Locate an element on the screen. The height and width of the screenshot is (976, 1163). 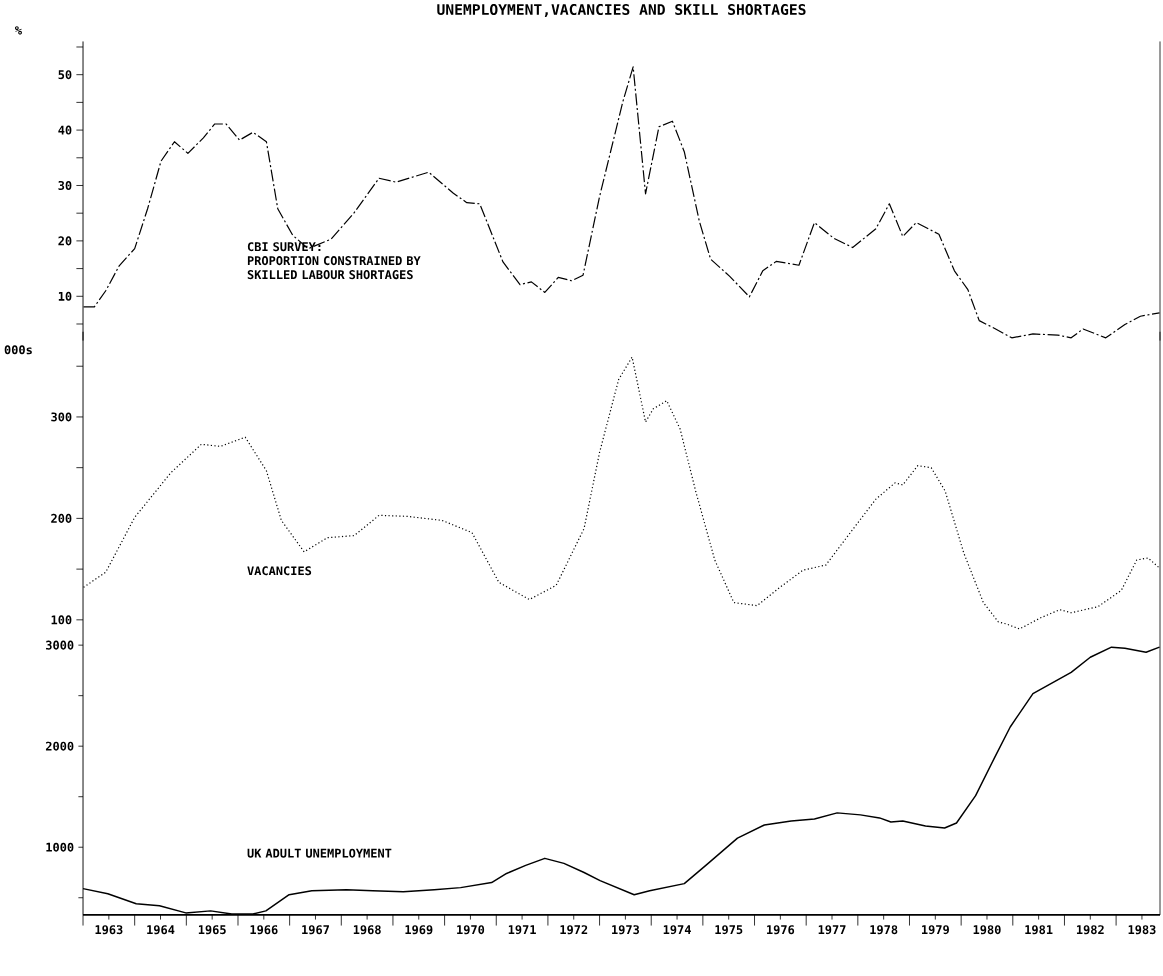
x-tick-label: 1977 is located at coordinates (832, 930).